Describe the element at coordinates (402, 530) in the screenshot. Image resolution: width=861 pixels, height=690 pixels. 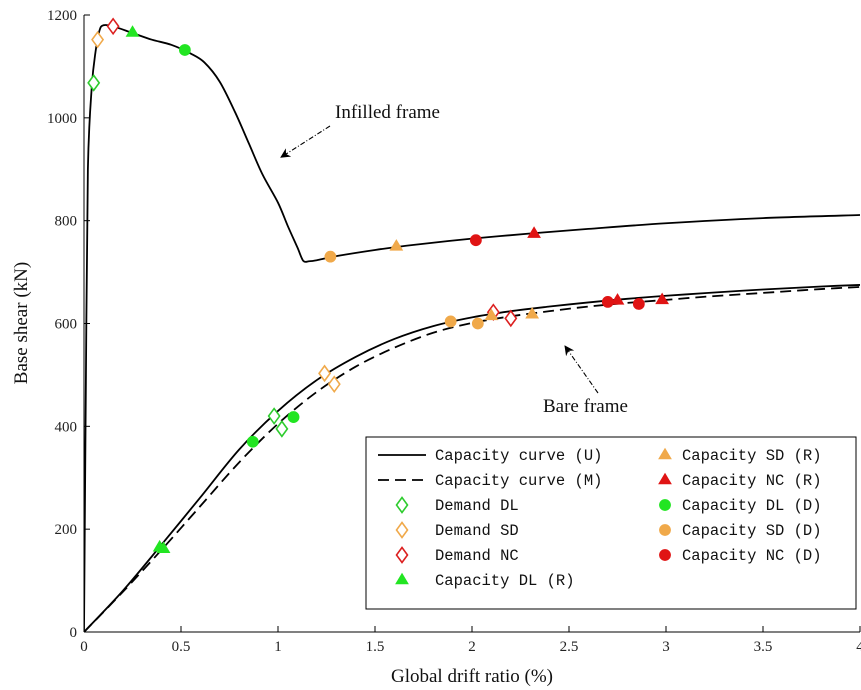
I see `legend-key-demand-sd` at that location.